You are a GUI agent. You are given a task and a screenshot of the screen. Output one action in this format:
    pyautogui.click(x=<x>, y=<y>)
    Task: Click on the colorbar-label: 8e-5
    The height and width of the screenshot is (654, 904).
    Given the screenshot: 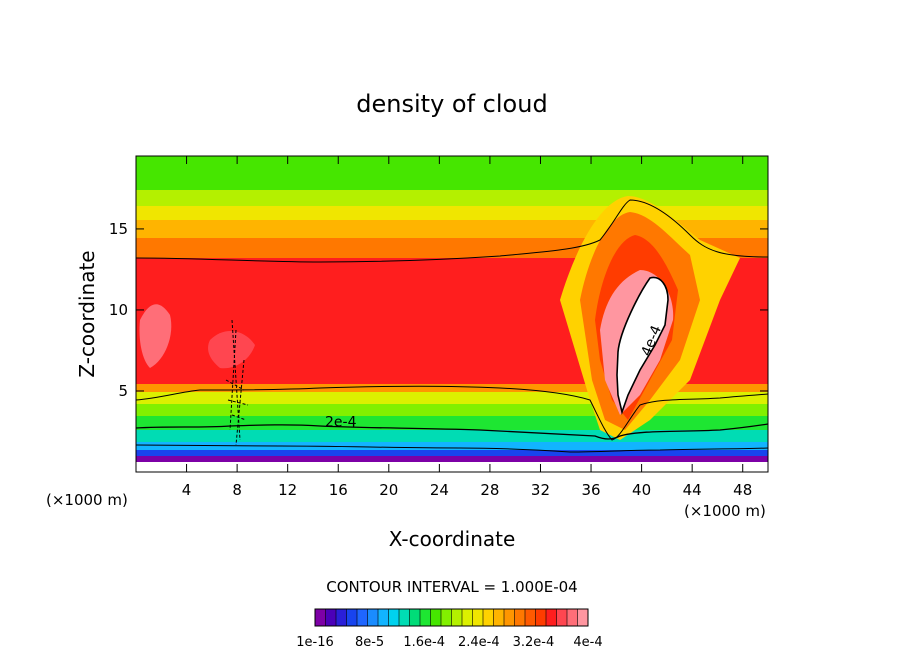 What is the action you would take?
    pyautogui.click(x=369, y=642)
    